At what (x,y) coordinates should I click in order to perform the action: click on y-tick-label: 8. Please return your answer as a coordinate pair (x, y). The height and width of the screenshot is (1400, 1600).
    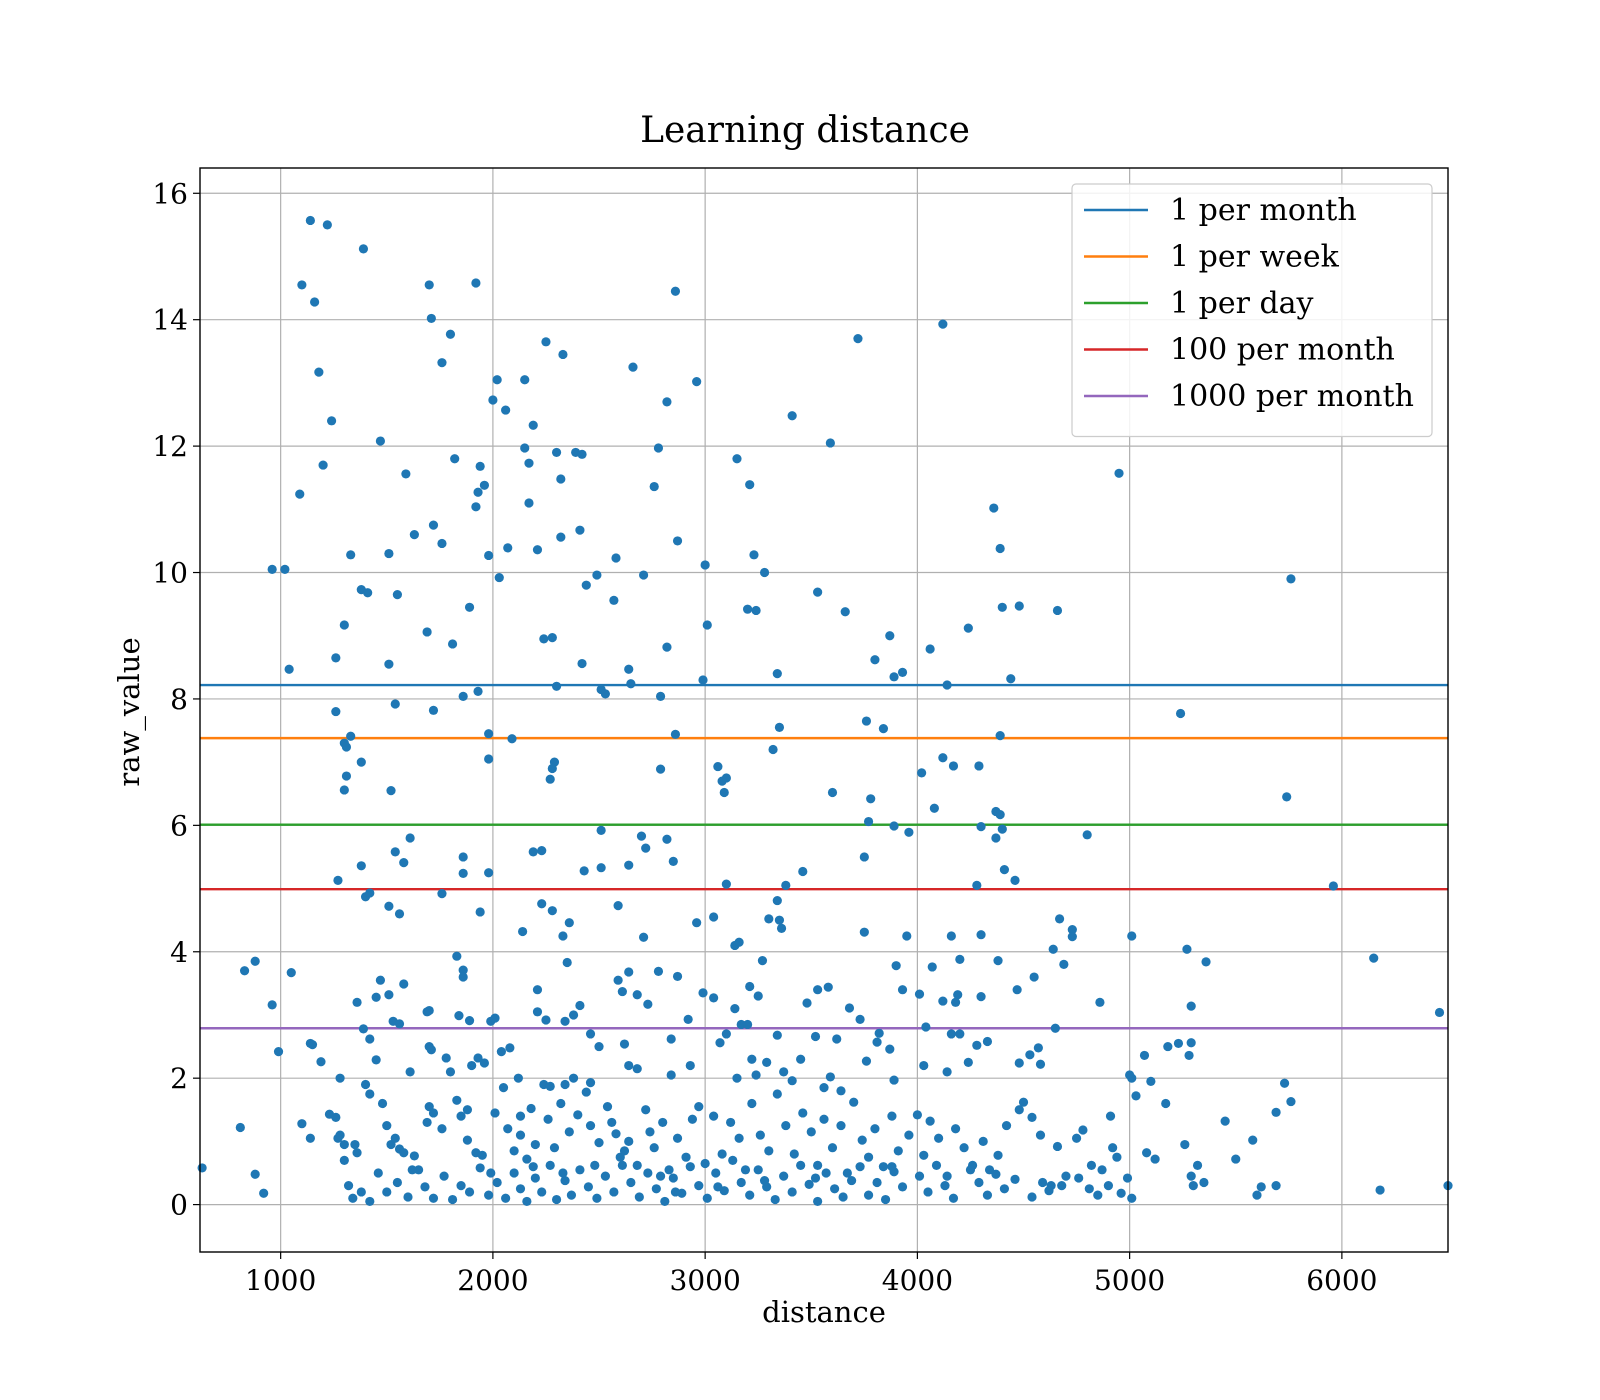
    Looking at the image, I should click on (179, 699).